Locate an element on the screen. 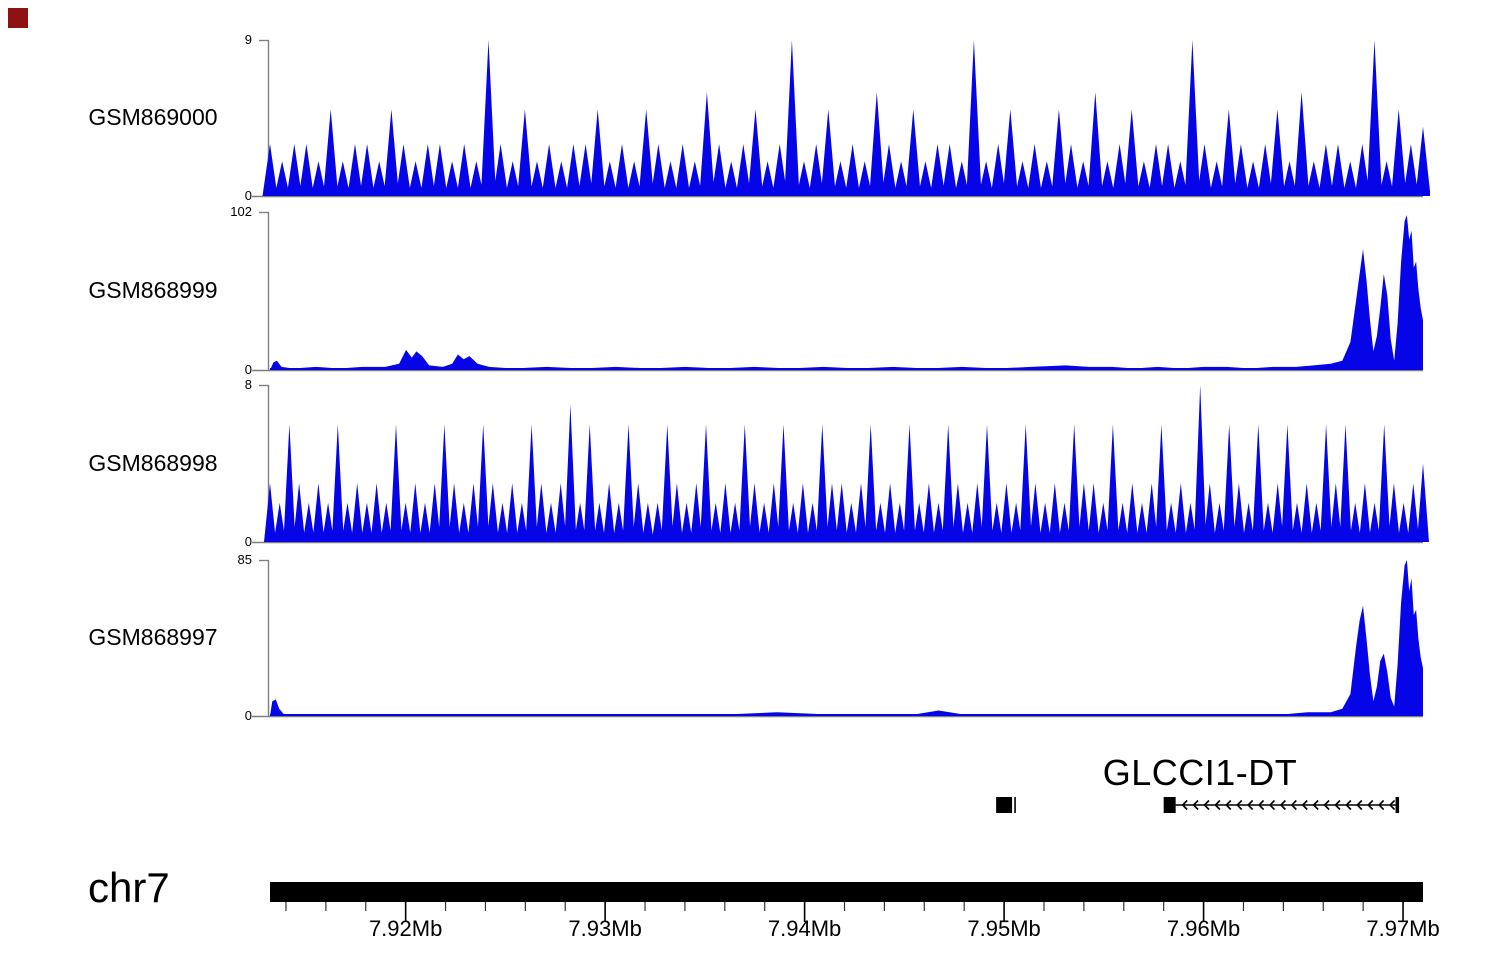 The width and height of the screenshot is (1500, 980). y-axis-zero-gsm869000: 0 is located at coordinates (248, 195).